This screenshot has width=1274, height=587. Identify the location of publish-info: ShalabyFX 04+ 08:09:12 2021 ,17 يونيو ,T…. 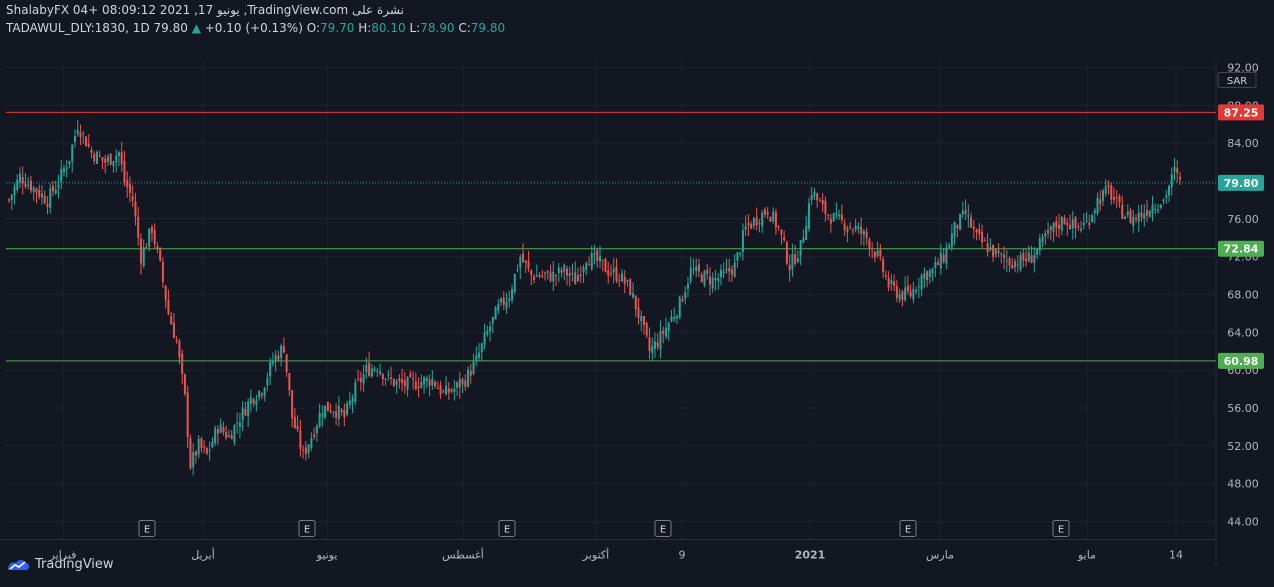
(205, 10).